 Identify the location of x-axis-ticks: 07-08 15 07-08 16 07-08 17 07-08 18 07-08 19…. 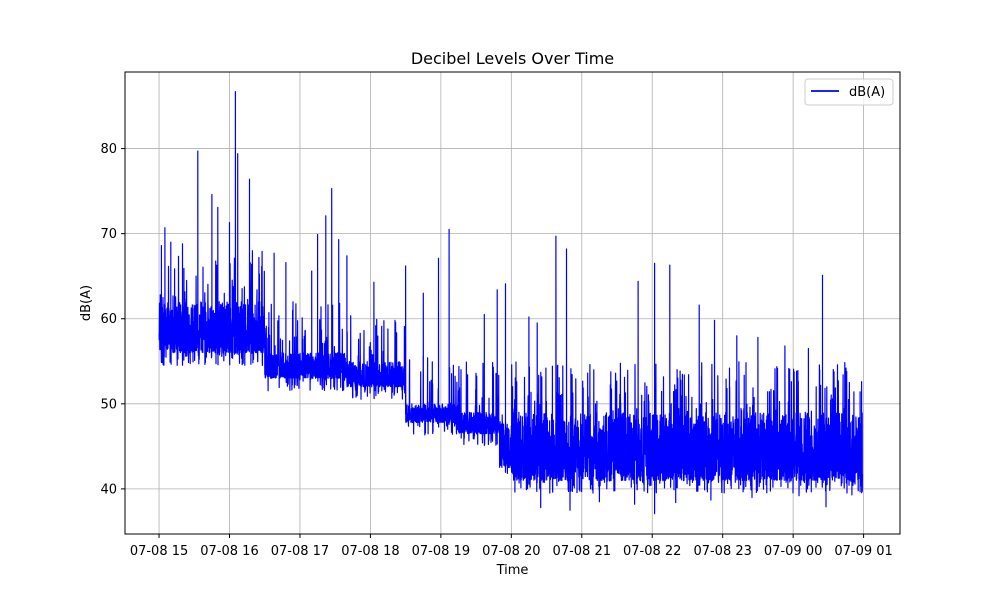
(511, 546).